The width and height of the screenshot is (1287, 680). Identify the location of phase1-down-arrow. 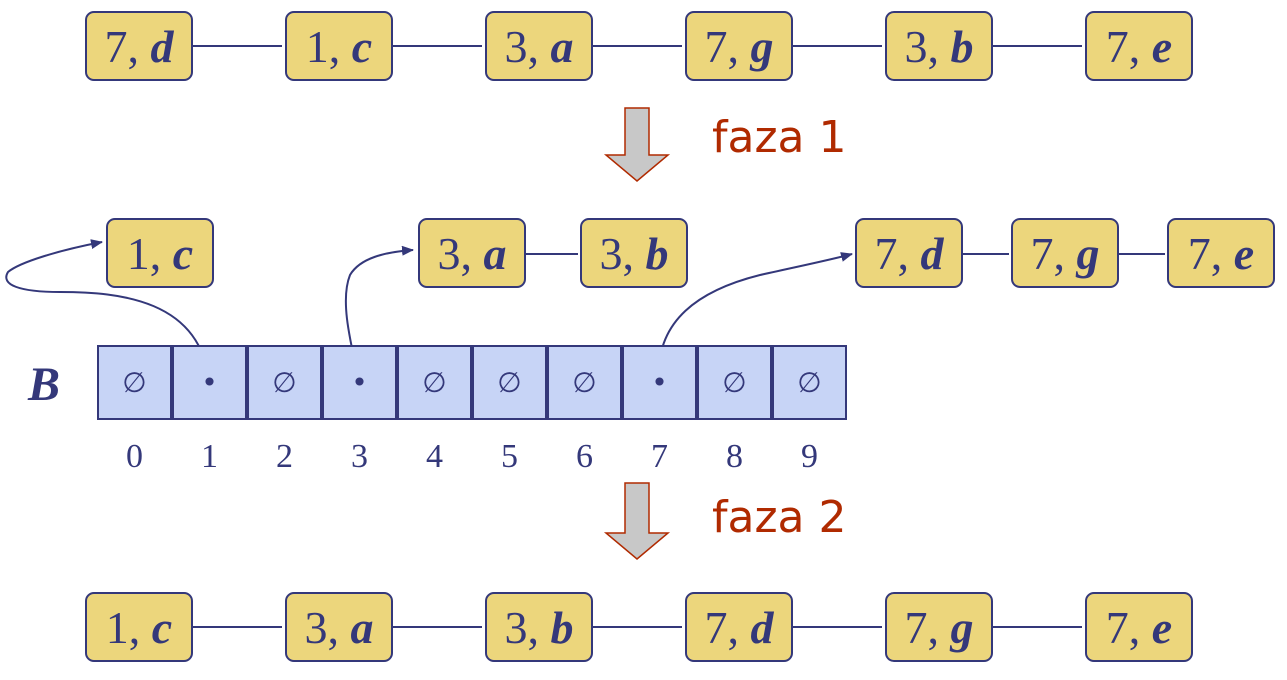
(637, 144).